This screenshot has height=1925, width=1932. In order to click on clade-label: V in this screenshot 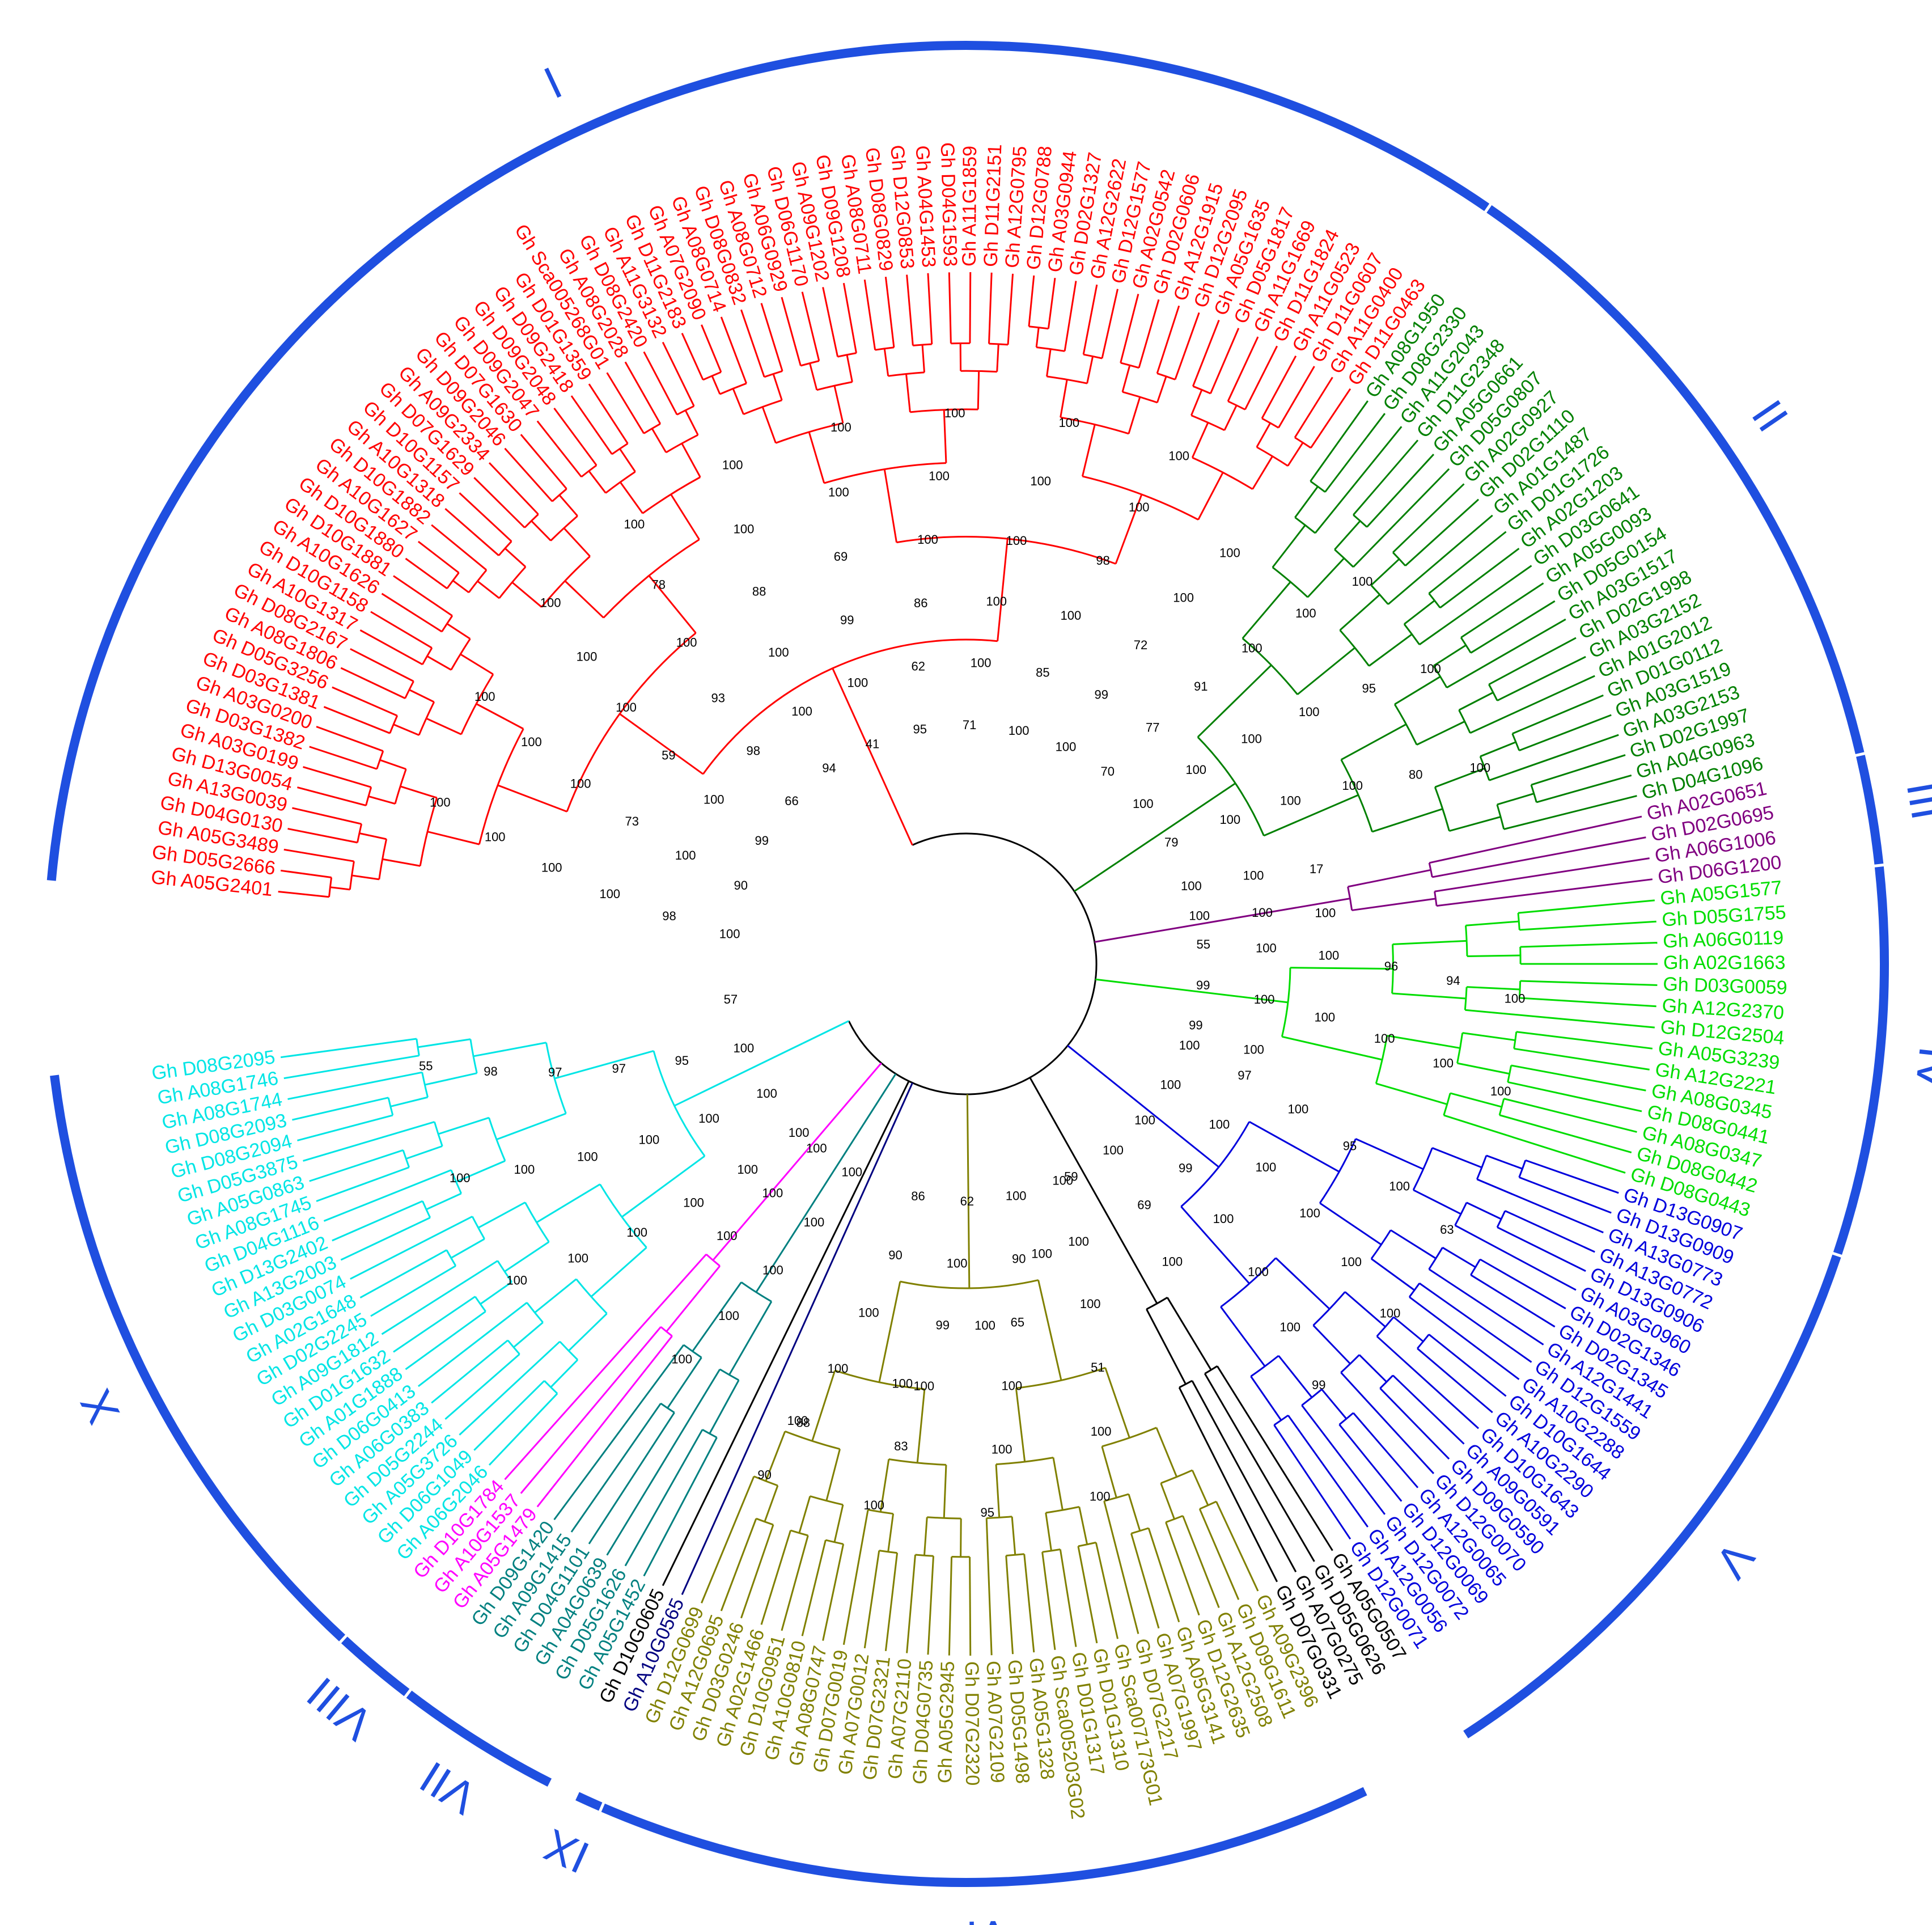, I will do `click(1735, 1560)`.